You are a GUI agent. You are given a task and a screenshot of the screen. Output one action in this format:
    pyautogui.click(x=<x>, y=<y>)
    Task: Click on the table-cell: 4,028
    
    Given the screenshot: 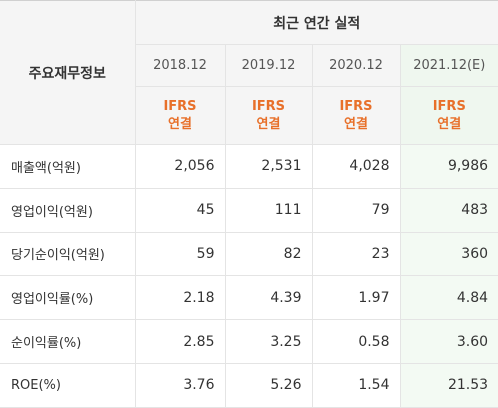 What is the action you would take?
    pyautogui.click(x=356, y=167)
    